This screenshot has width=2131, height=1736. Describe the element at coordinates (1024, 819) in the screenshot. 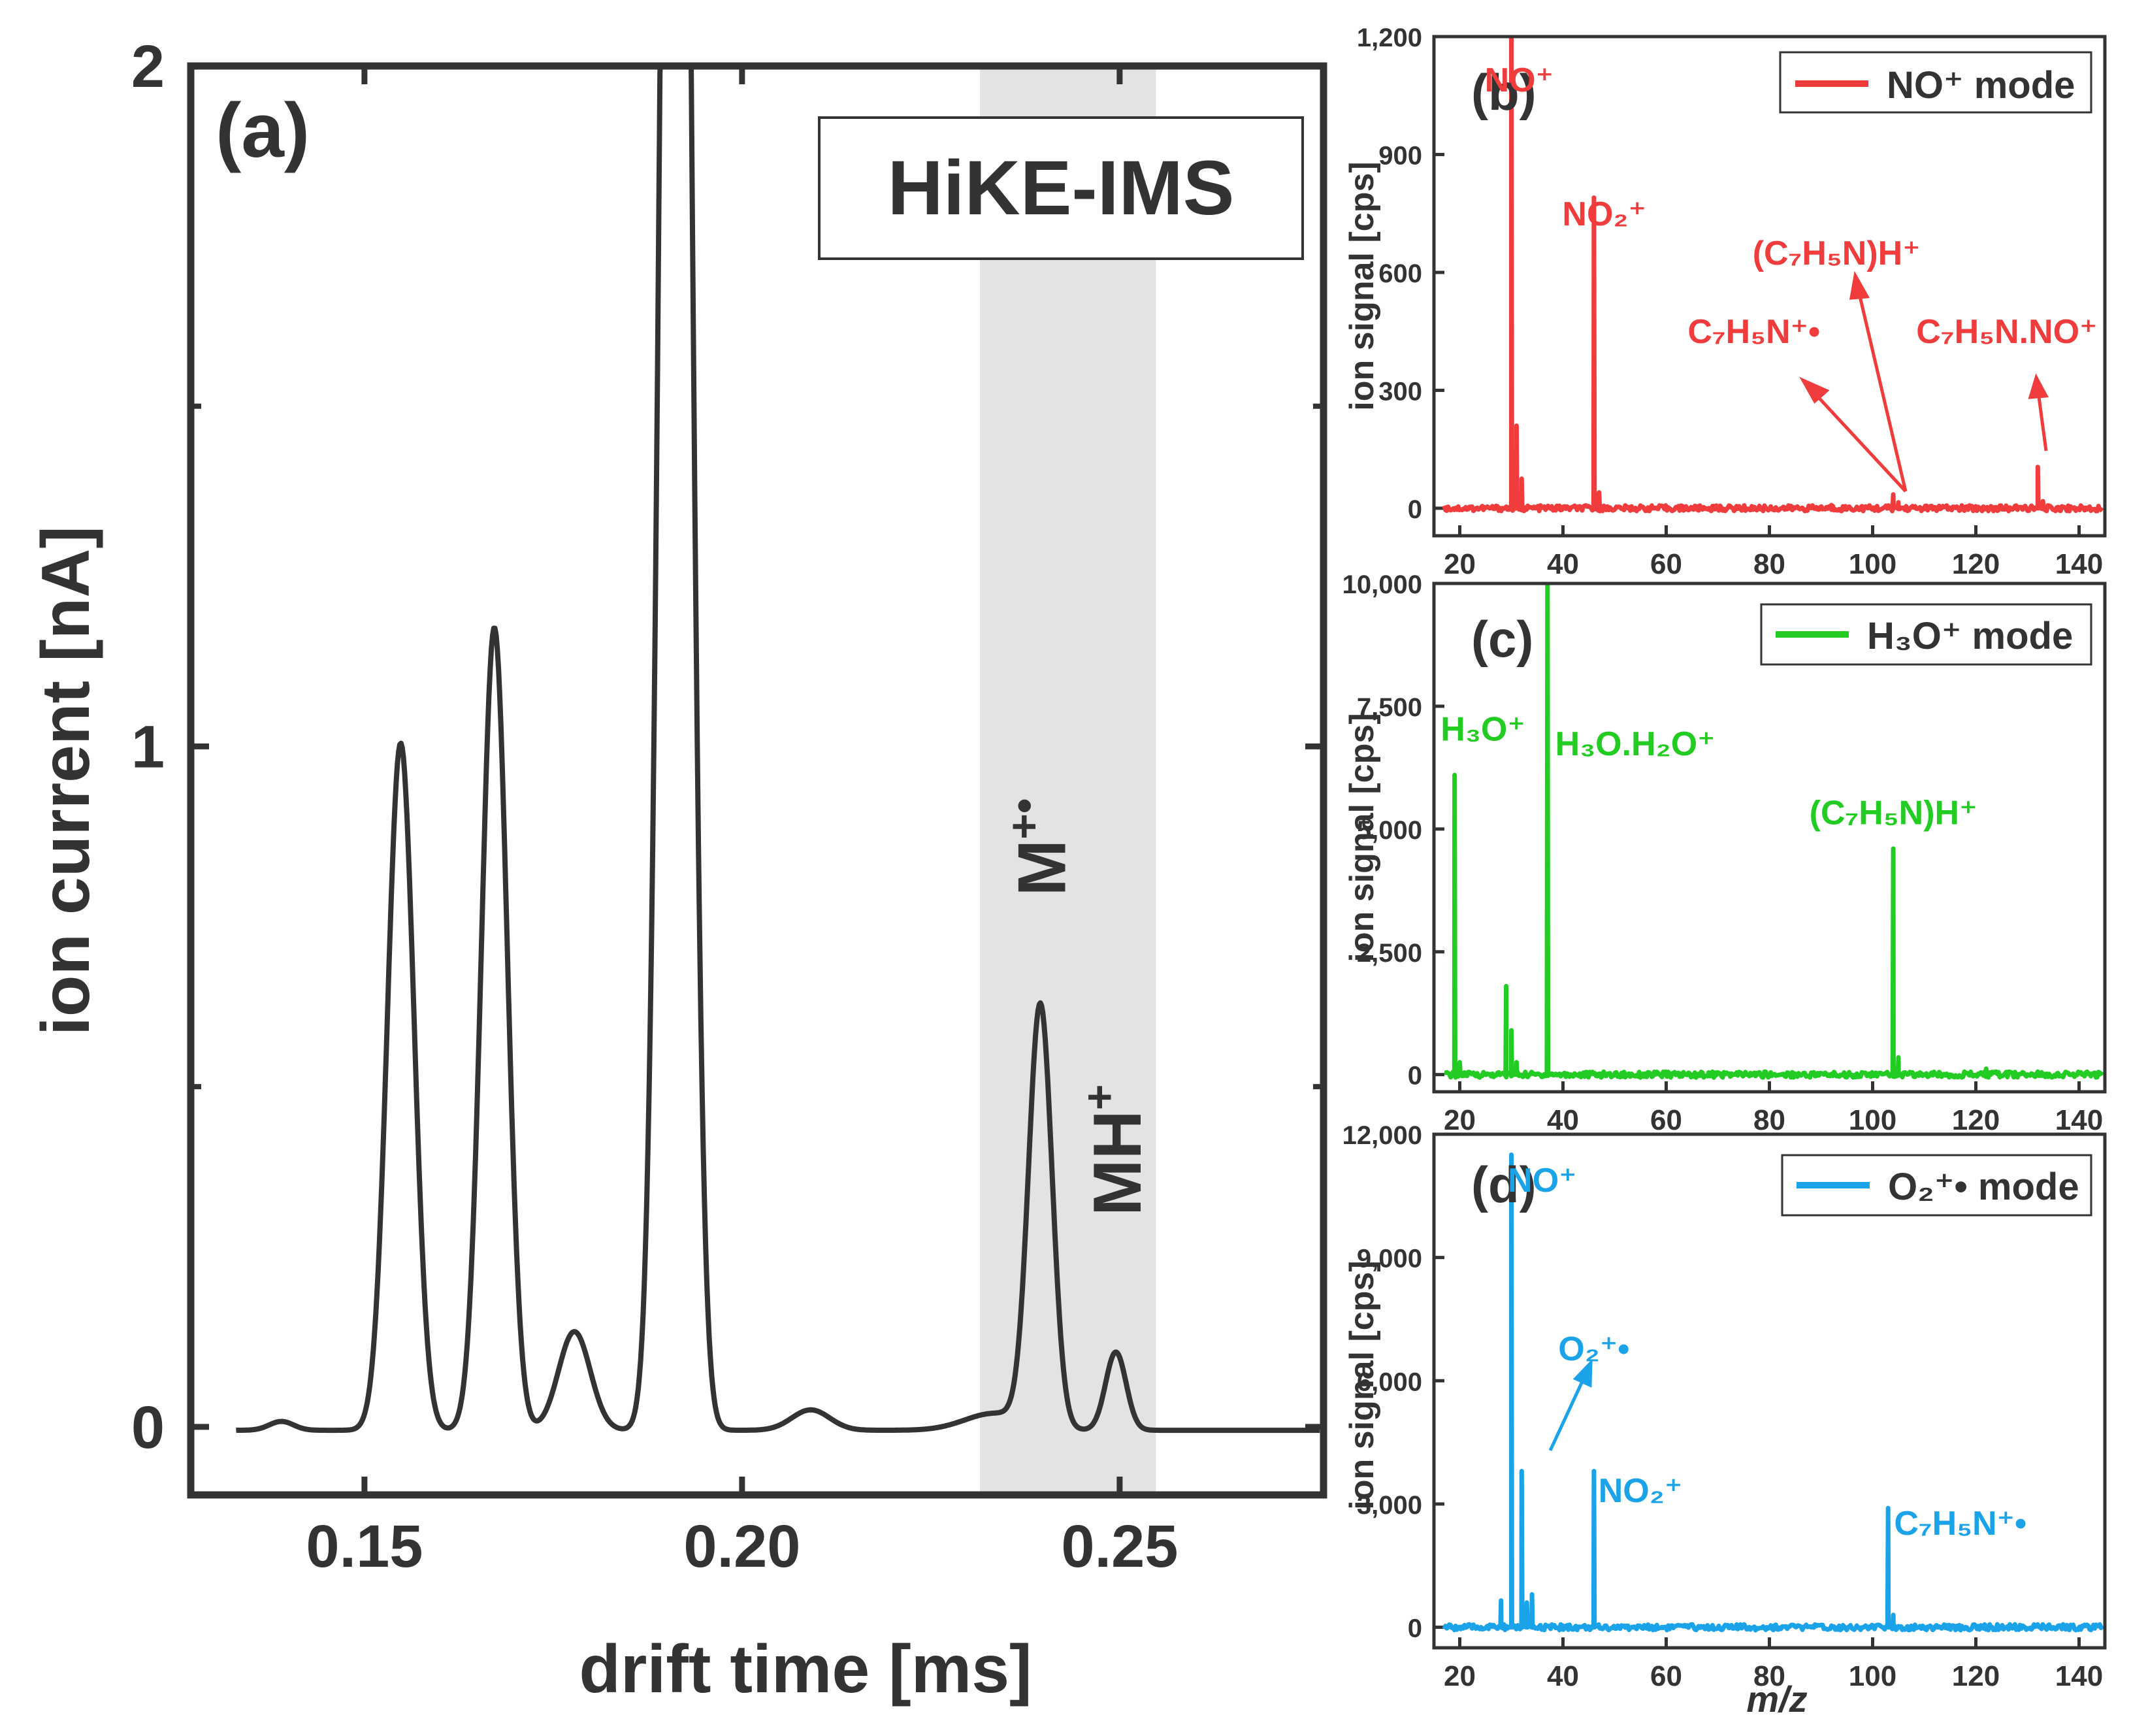

I see `annotation-m-sup: +•` at that location.